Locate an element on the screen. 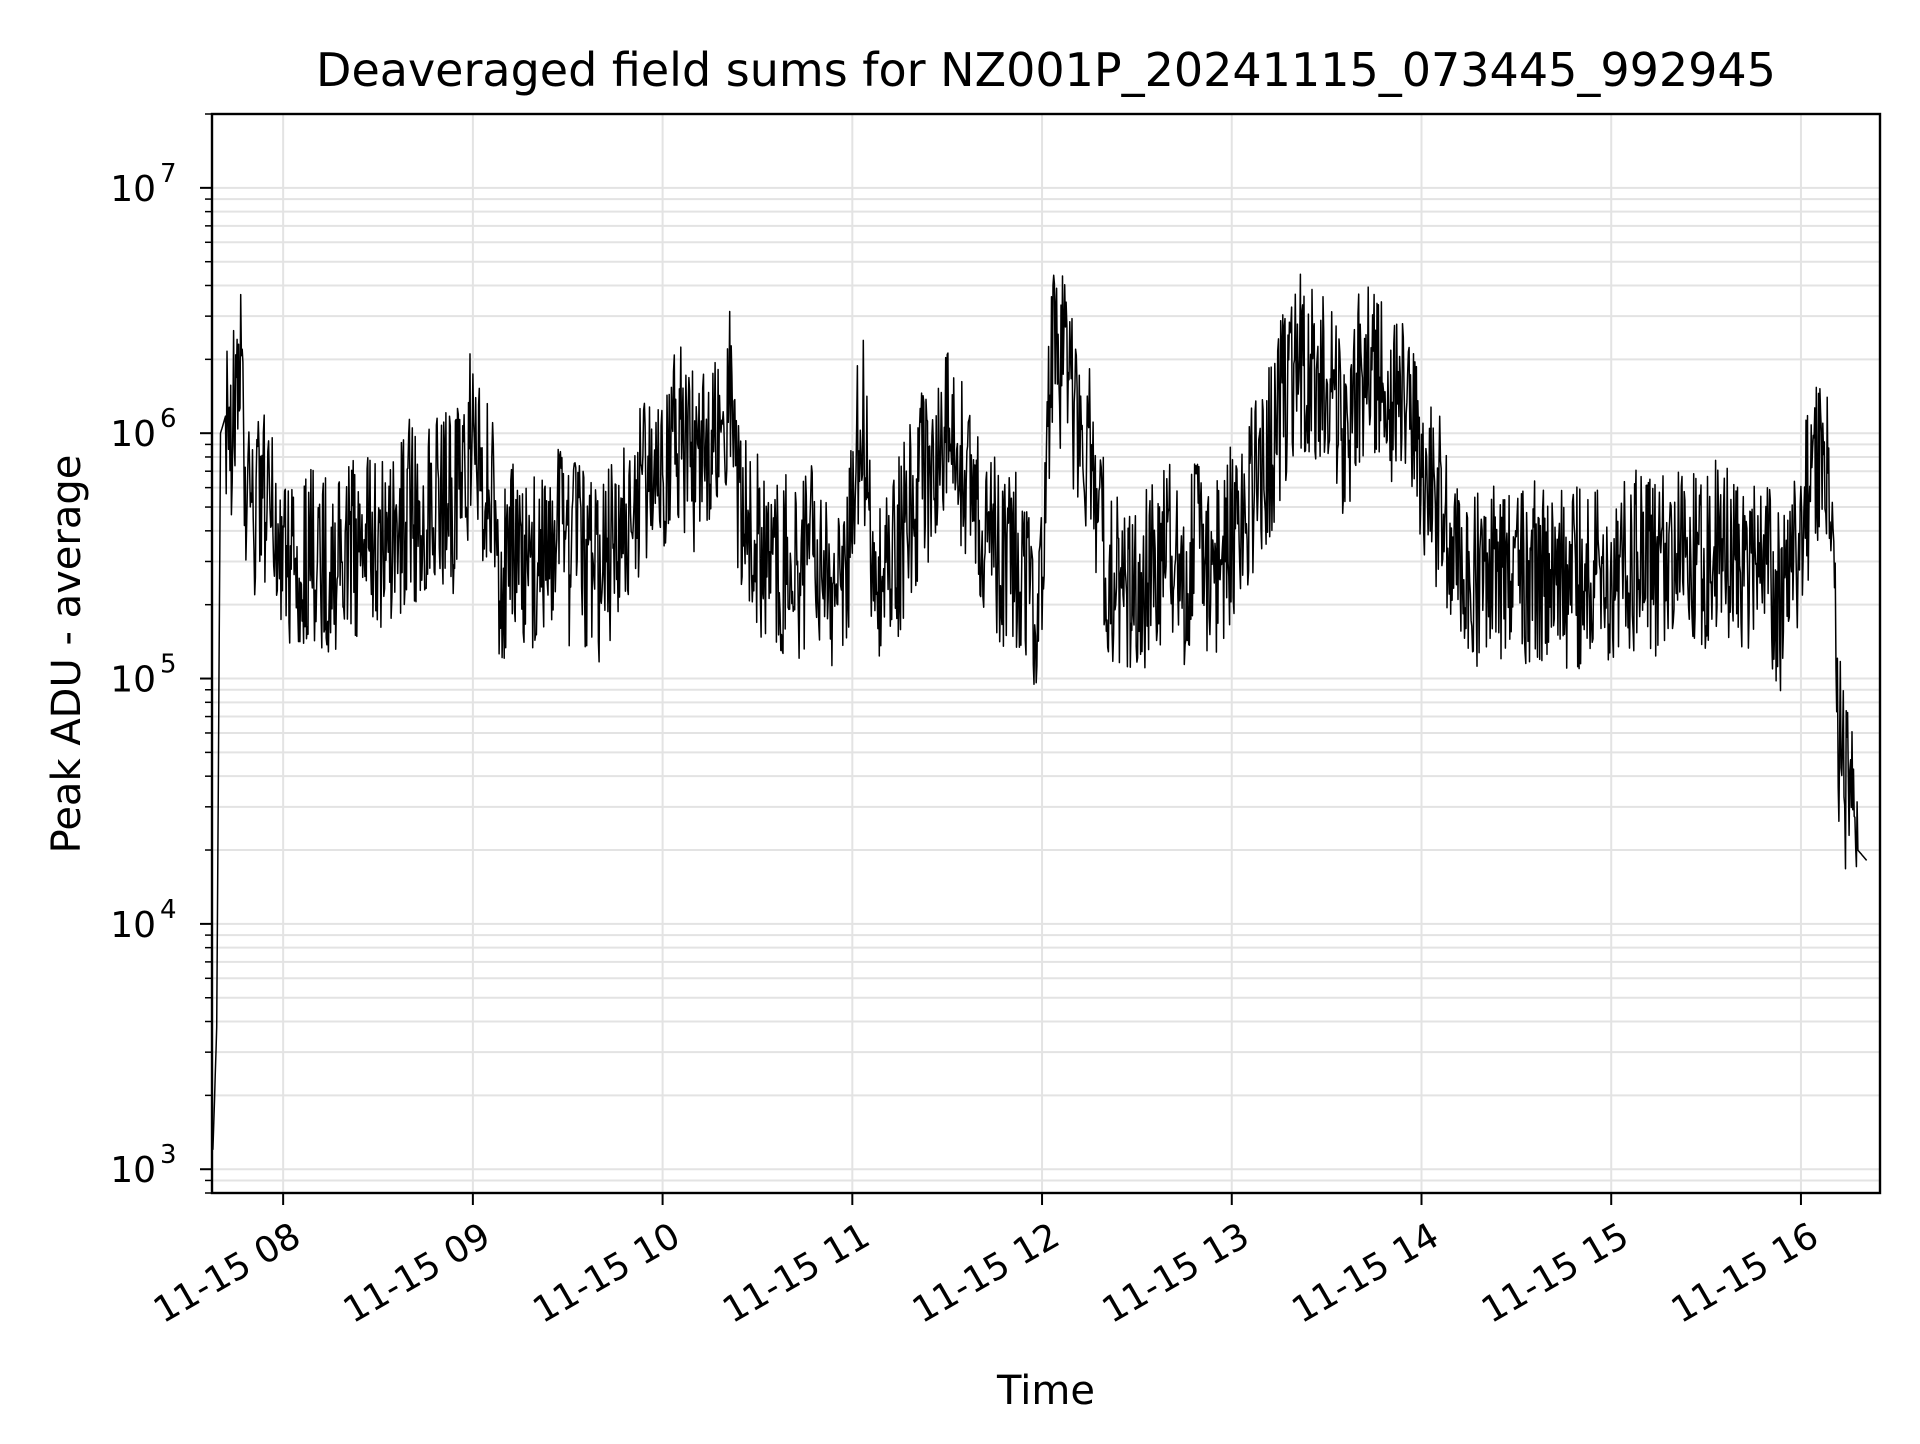 This screenshot has height=1444, width=1920. x-tick-label: 11-15 10 is located at coordinates (606, 1273).